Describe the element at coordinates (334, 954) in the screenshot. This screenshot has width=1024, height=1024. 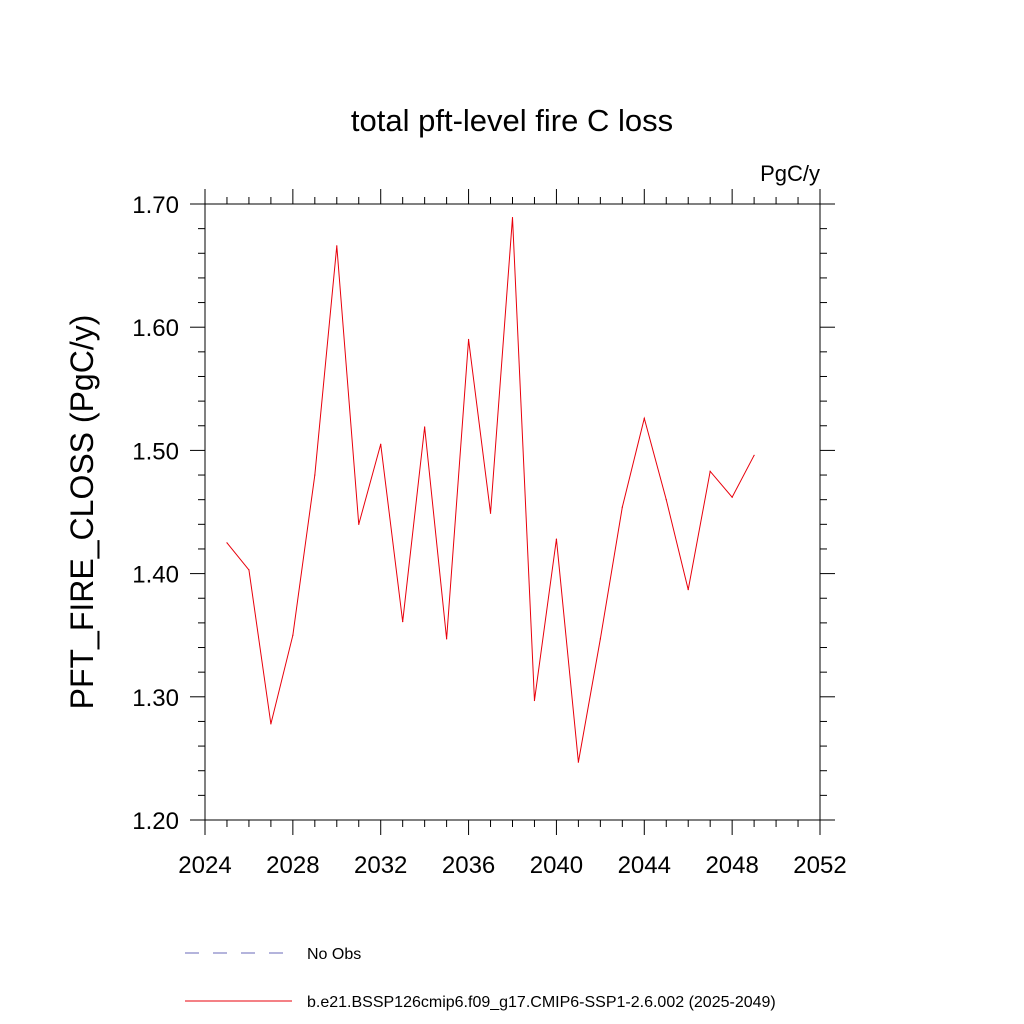
I see `legend-label-no-obs: No Obs` at that location.